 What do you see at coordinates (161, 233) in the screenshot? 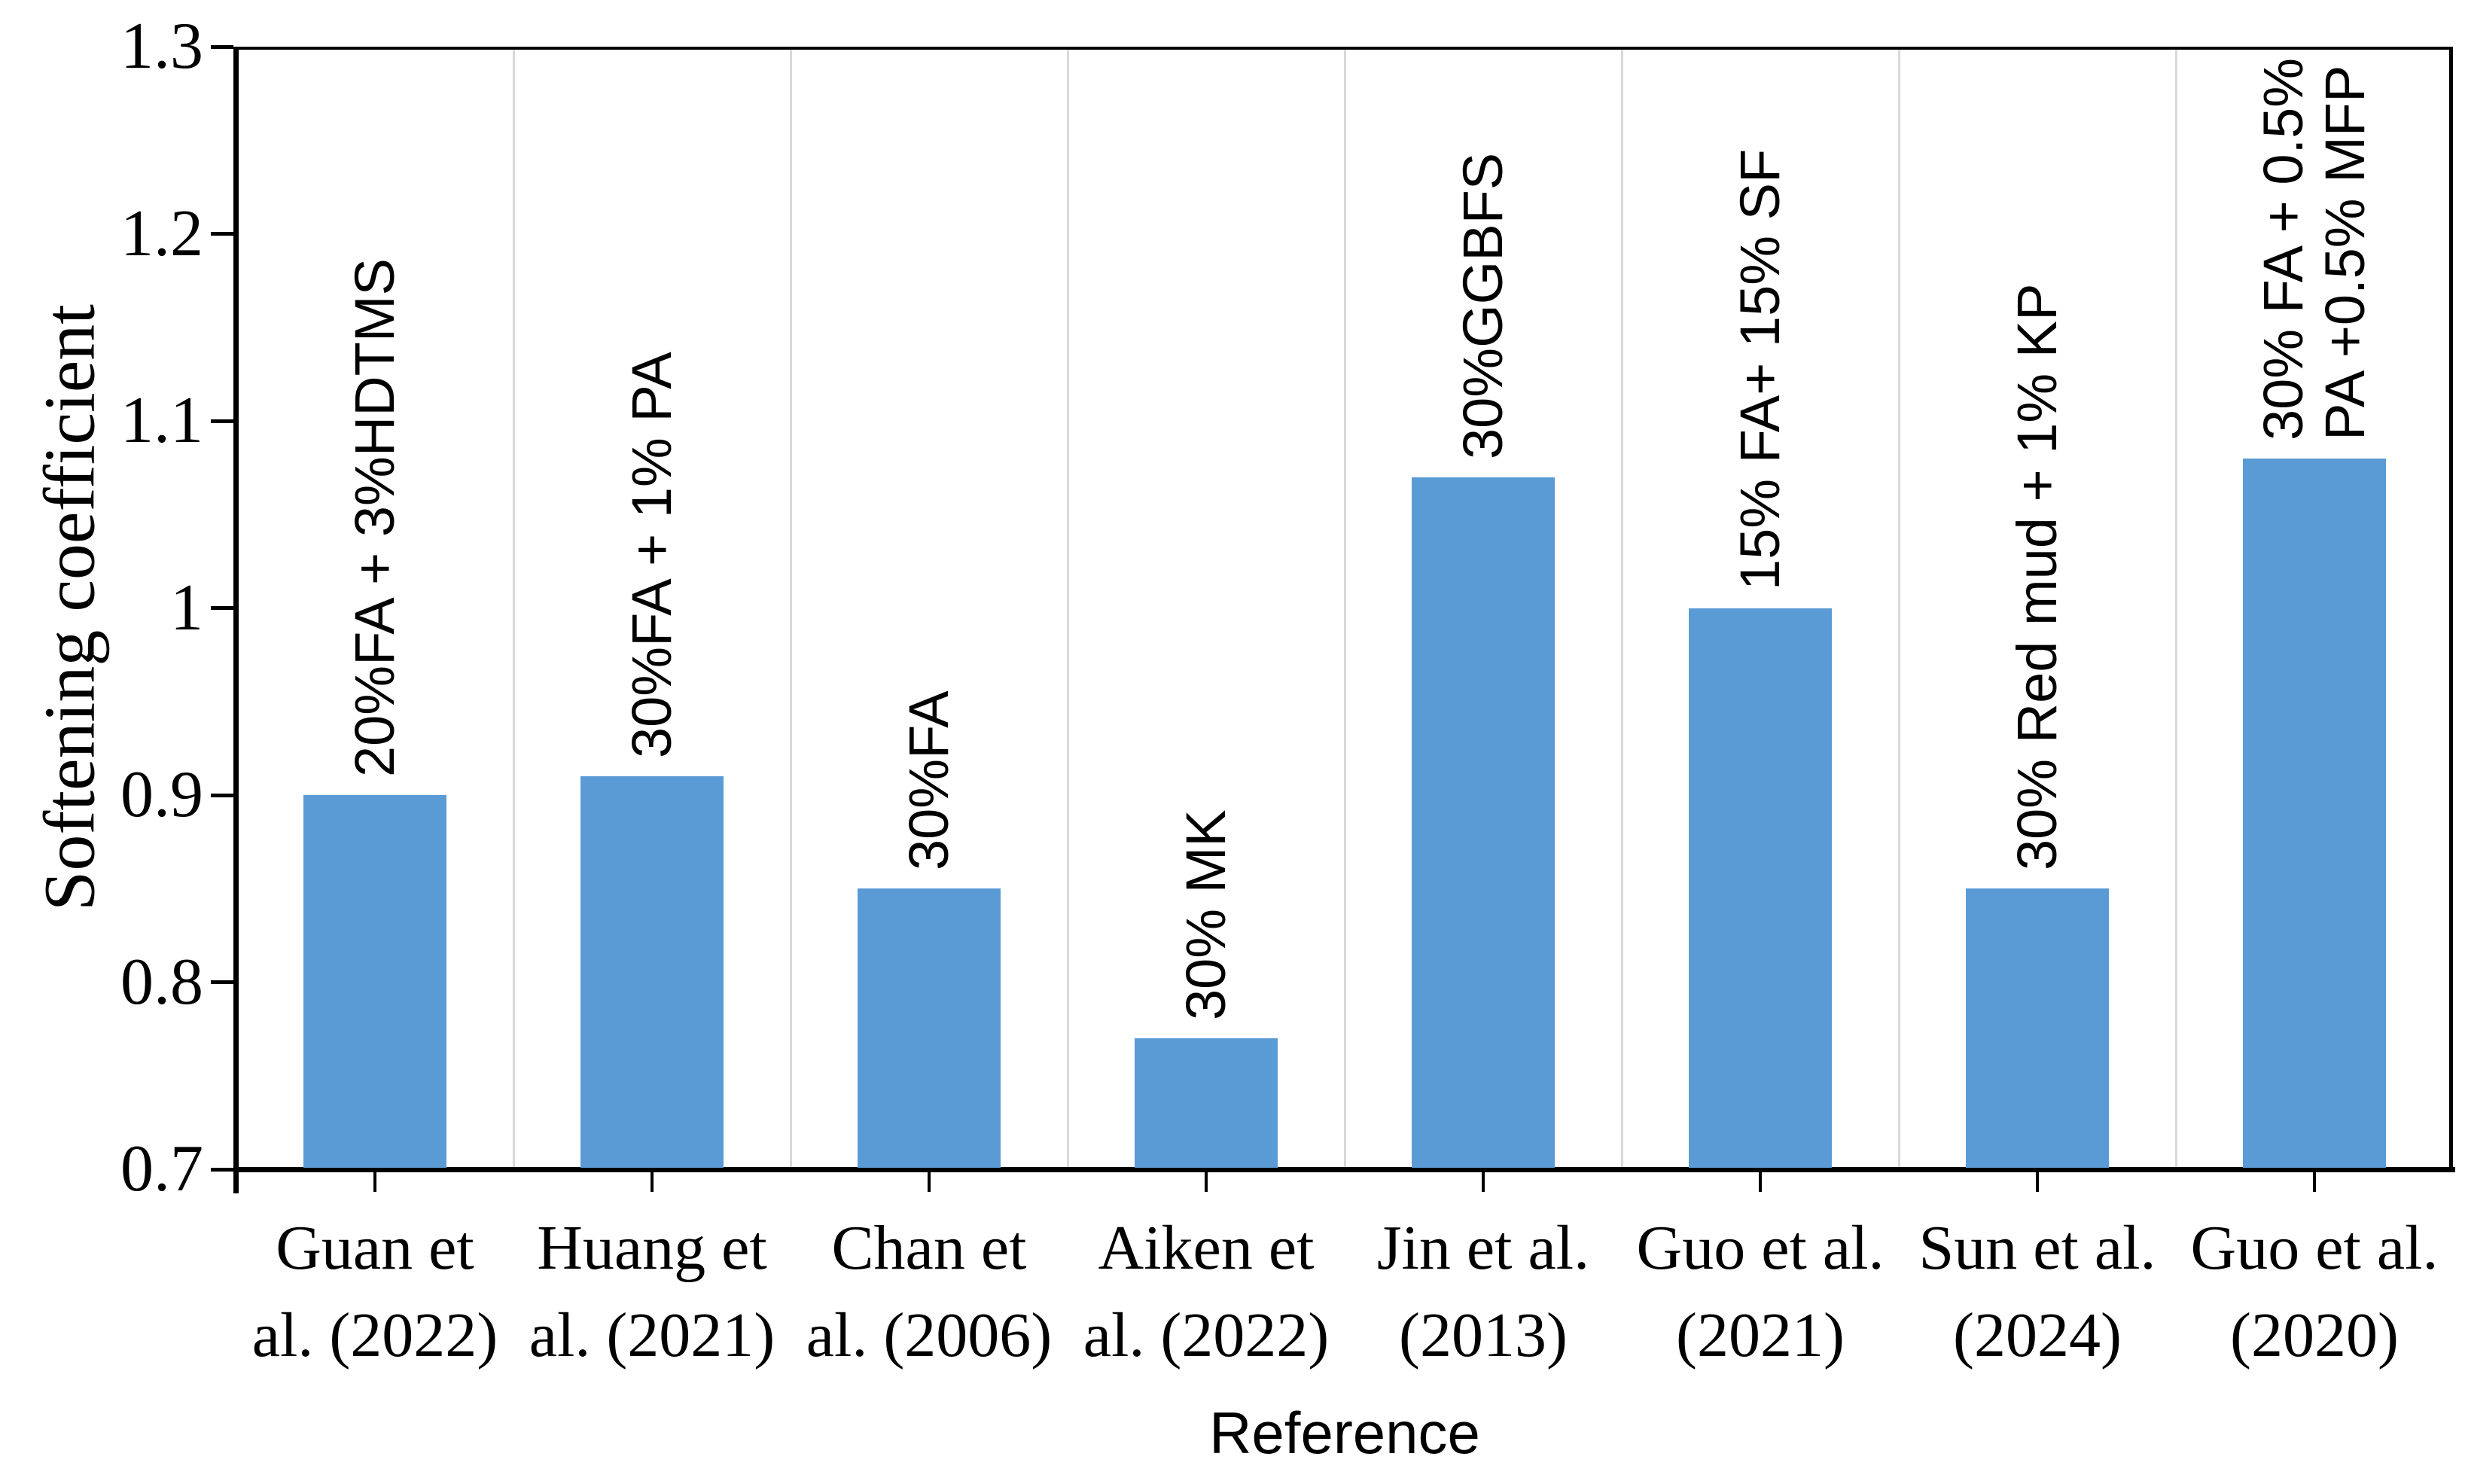
I see `y-tick-label: 1.2` at bounding box center [161, 233].